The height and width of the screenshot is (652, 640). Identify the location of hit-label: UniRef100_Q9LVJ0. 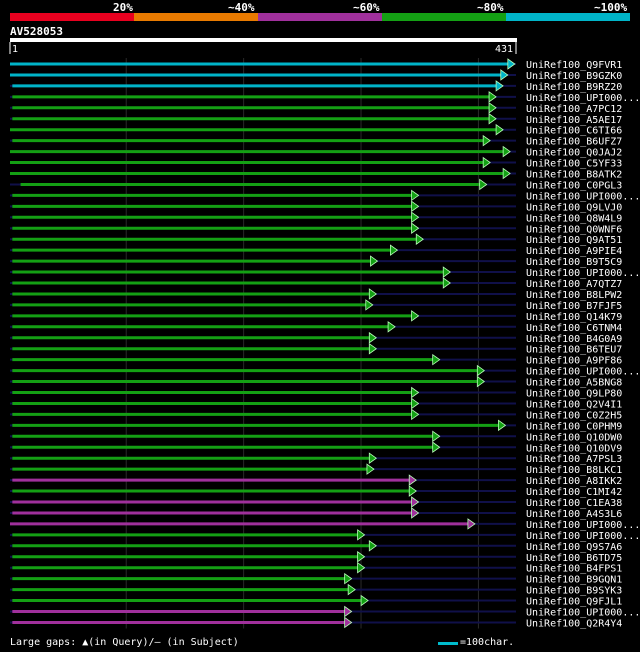
(574, 207).